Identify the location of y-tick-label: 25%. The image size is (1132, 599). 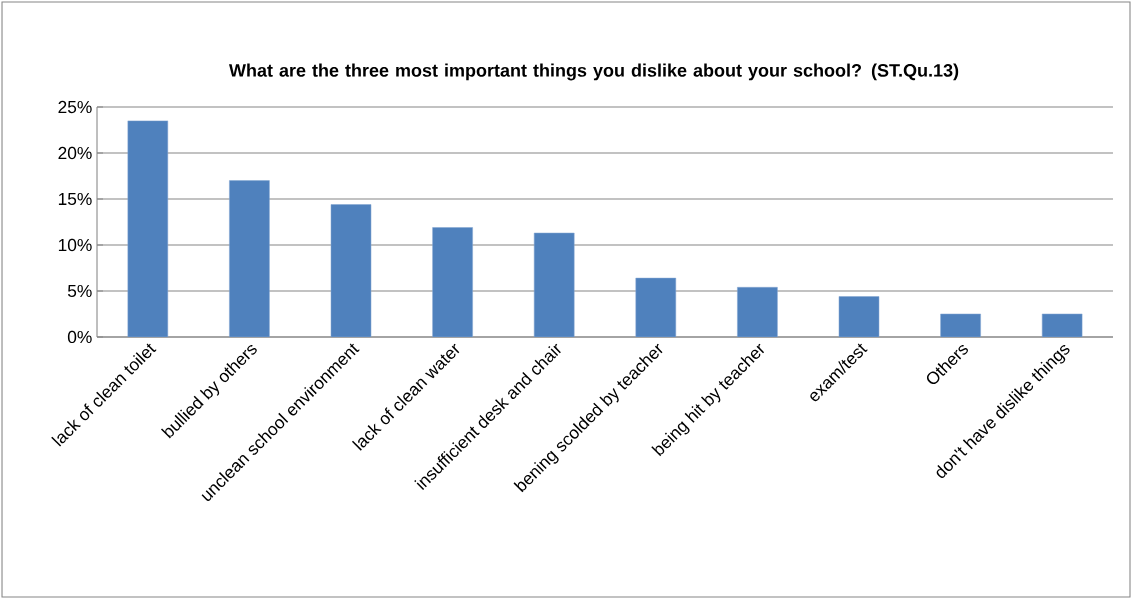
(75, 107).